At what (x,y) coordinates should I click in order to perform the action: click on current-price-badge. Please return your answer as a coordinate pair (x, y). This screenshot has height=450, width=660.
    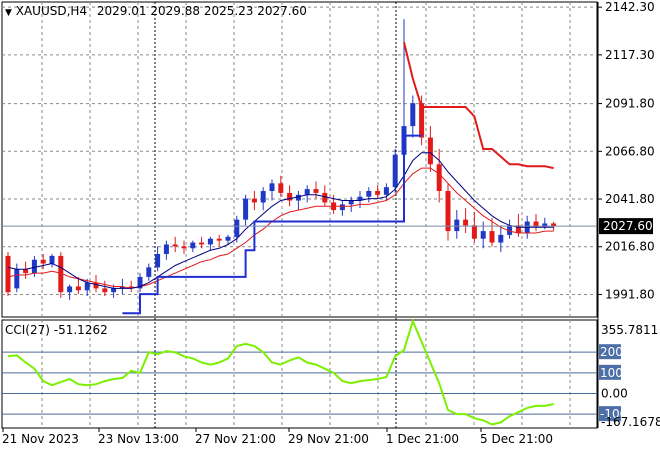
    Looking at the image, I should click on (626, 226).